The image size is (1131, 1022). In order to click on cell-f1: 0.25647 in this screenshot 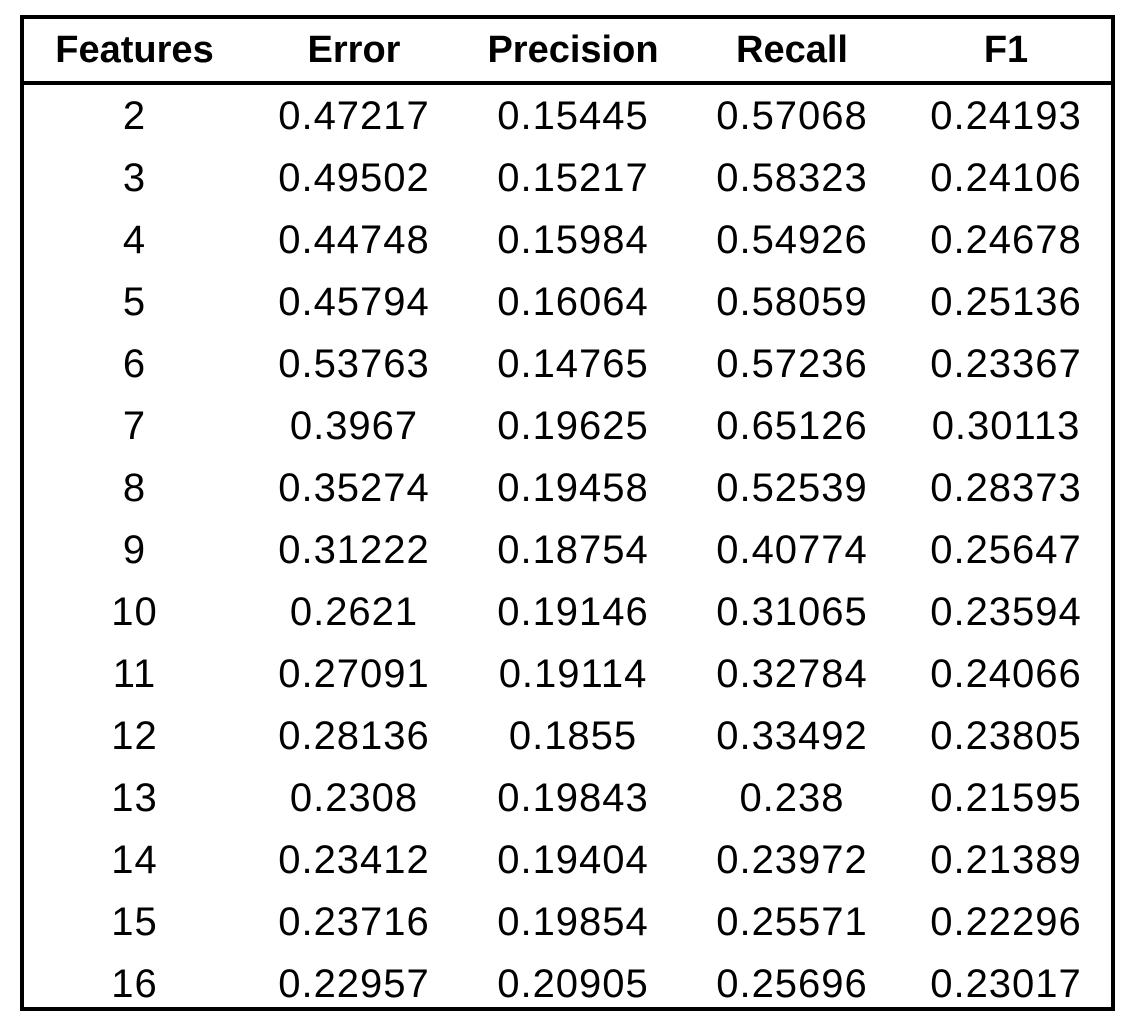, I will do `click(1006, 549)`.